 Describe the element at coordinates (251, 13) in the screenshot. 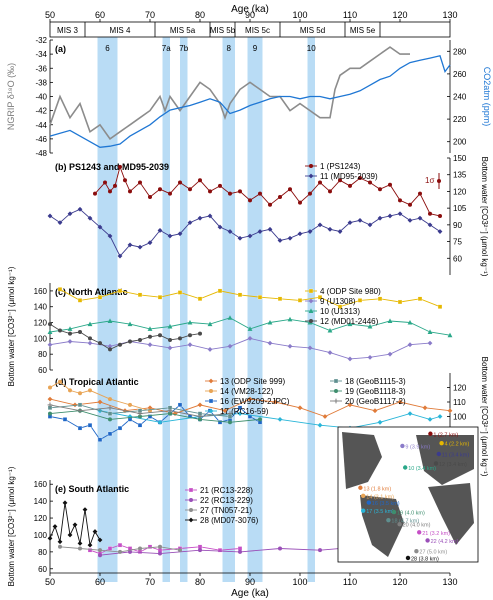

I see `top-age-axis: Age (ka) 50 60 70 80 90 100 110 120 130` at that location.